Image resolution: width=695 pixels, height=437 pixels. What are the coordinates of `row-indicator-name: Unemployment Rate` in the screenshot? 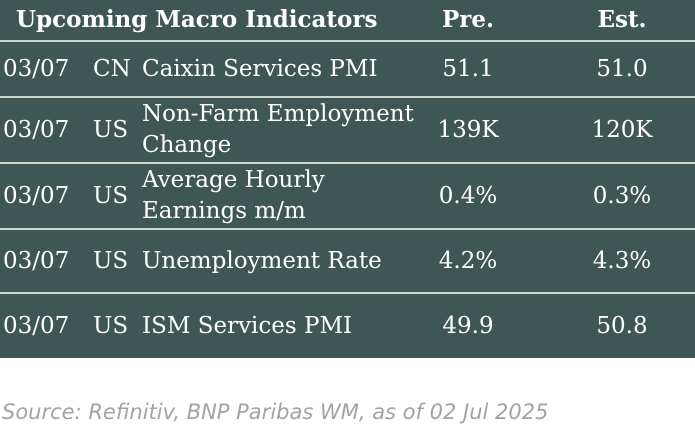 It's located at (262, 260).